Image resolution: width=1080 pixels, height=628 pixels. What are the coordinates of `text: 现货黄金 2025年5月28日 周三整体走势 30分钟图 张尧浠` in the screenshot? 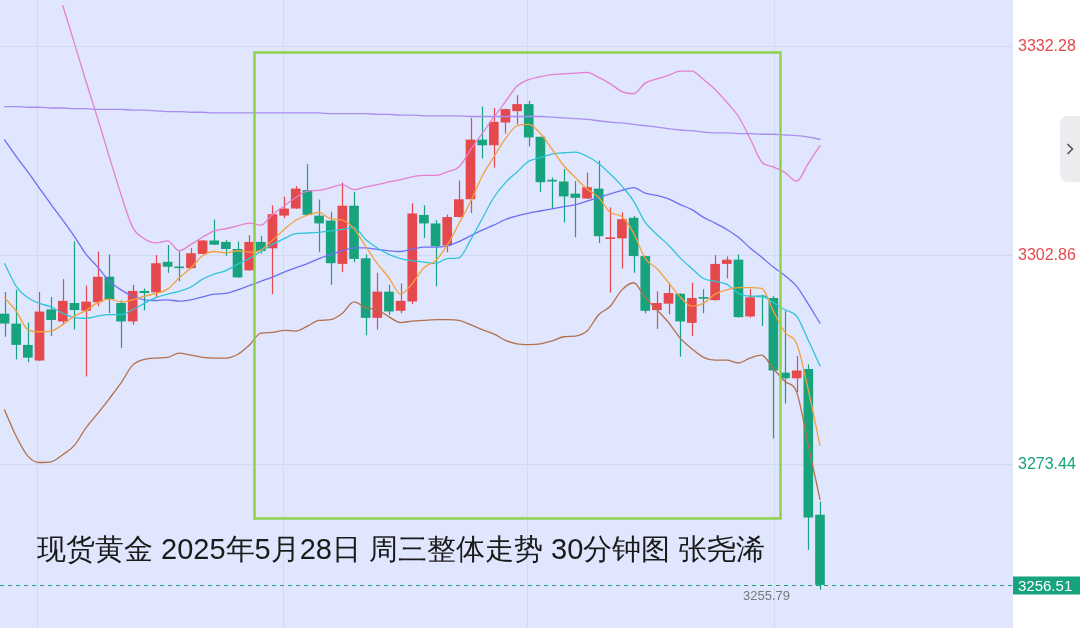 It's located at (401, 549).